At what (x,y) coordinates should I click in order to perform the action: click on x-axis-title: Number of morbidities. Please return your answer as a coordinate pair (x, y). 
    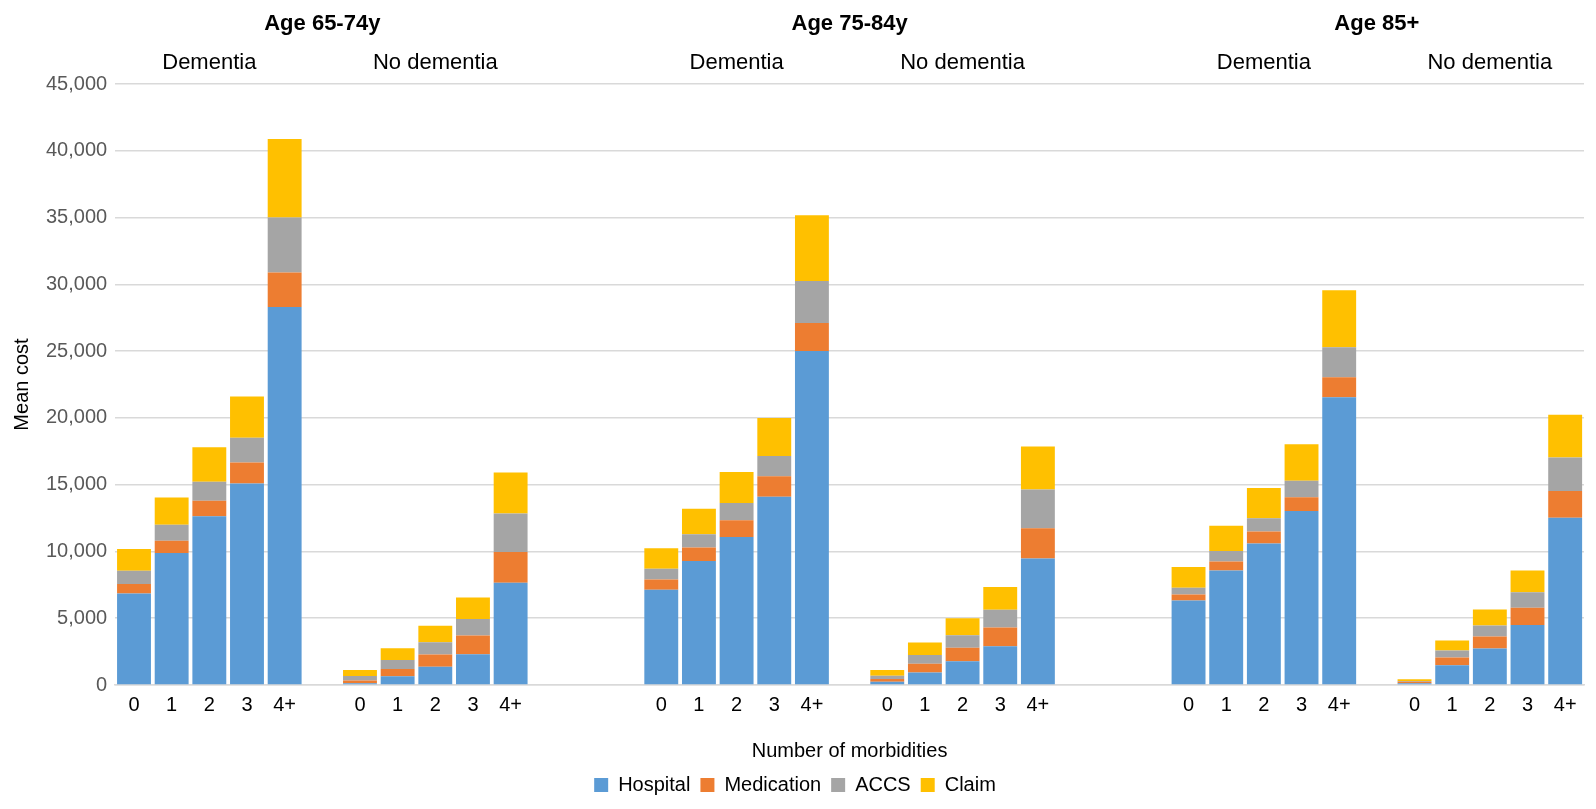
    Looking at the image, I should click on (849, 749).